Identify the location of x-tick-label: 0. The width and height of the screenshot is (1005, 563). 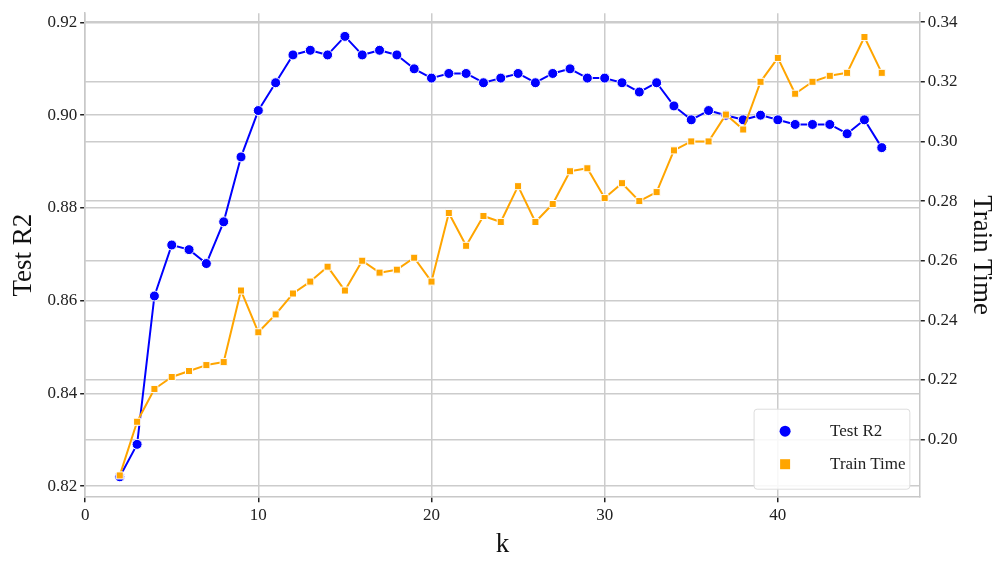
(85, 514).